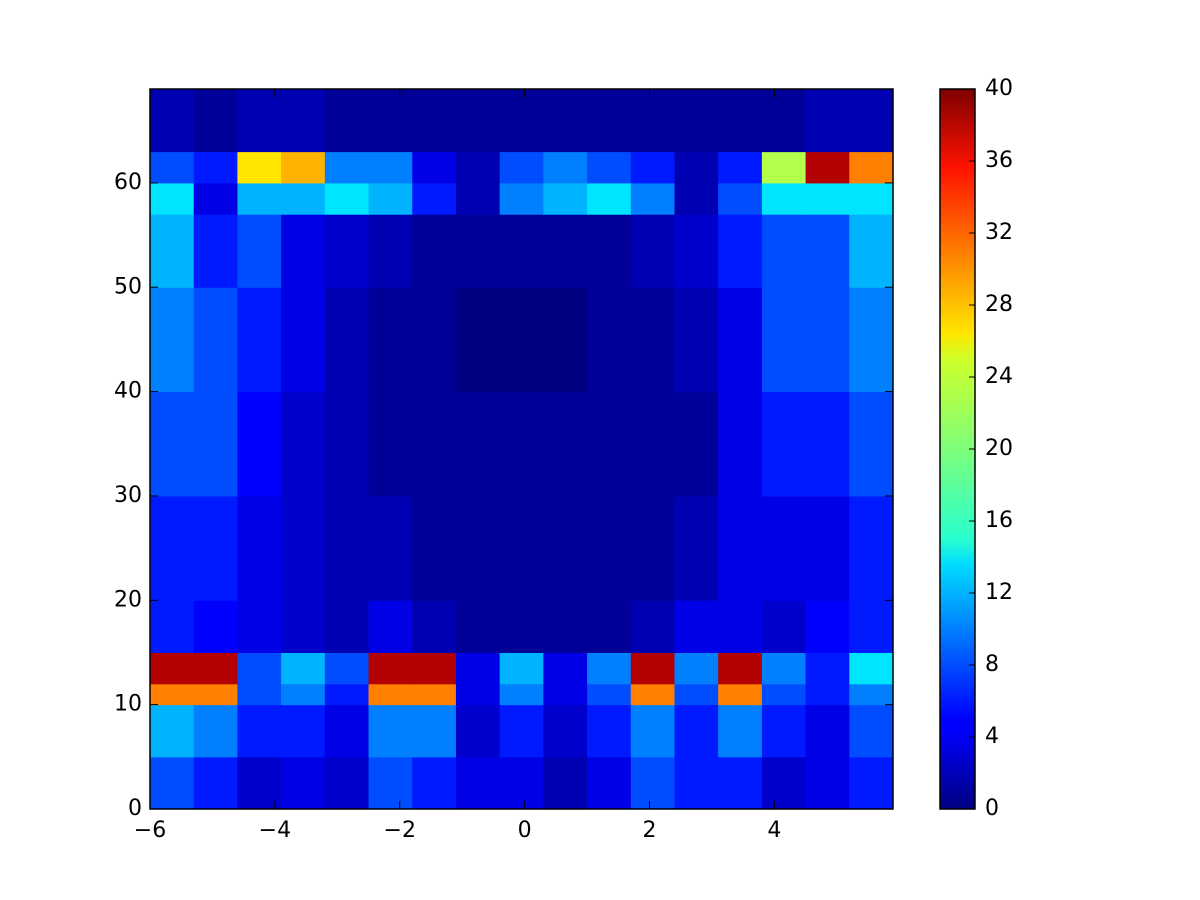 This screenshot has width=1200, height=900. I want to click on colorbar-tick-label: 40, so click(999, 88).